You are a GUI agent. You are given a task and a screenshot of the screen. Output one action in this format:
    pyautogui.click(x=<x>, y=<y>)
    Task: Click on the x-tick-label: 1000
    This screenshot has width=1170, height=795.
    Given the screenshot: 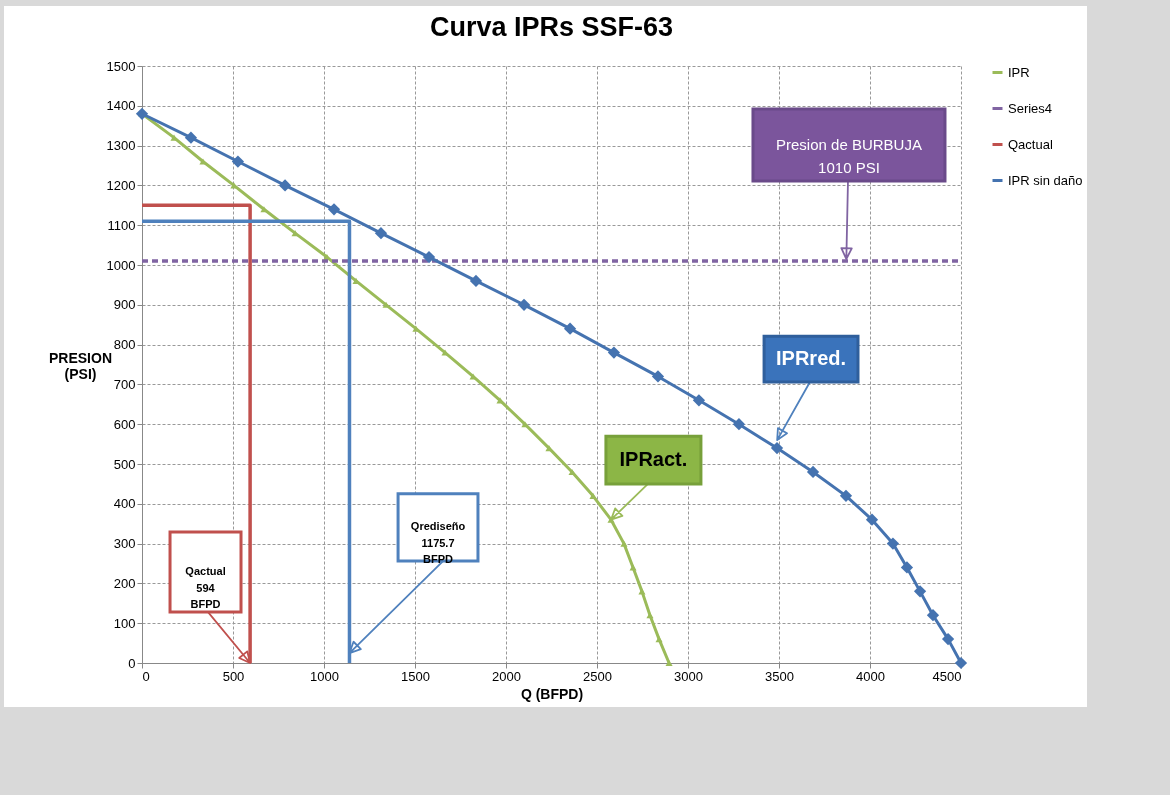 What is the action you would take?
    pyautogui.click(x=324, y=676)
    